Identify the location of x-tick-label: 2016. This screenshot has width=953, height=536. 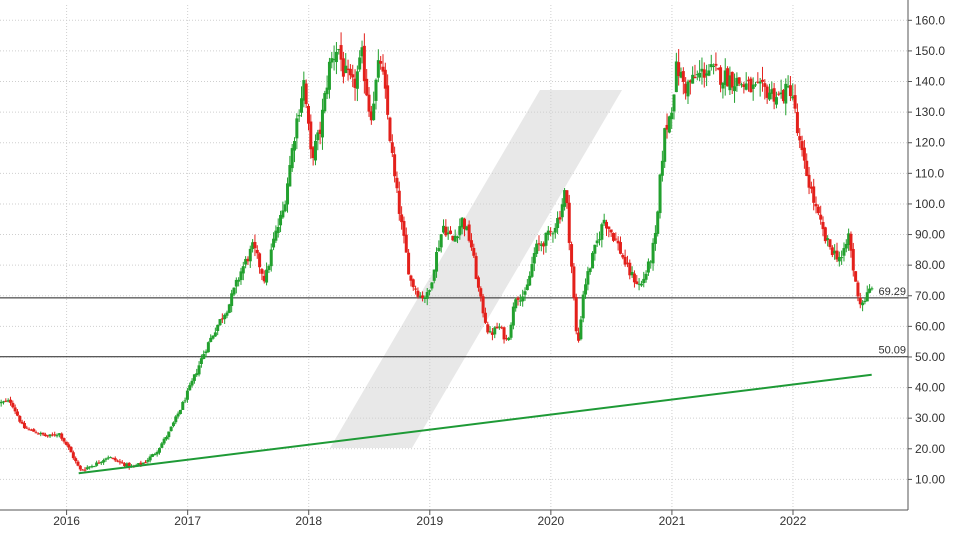
(66, 521).